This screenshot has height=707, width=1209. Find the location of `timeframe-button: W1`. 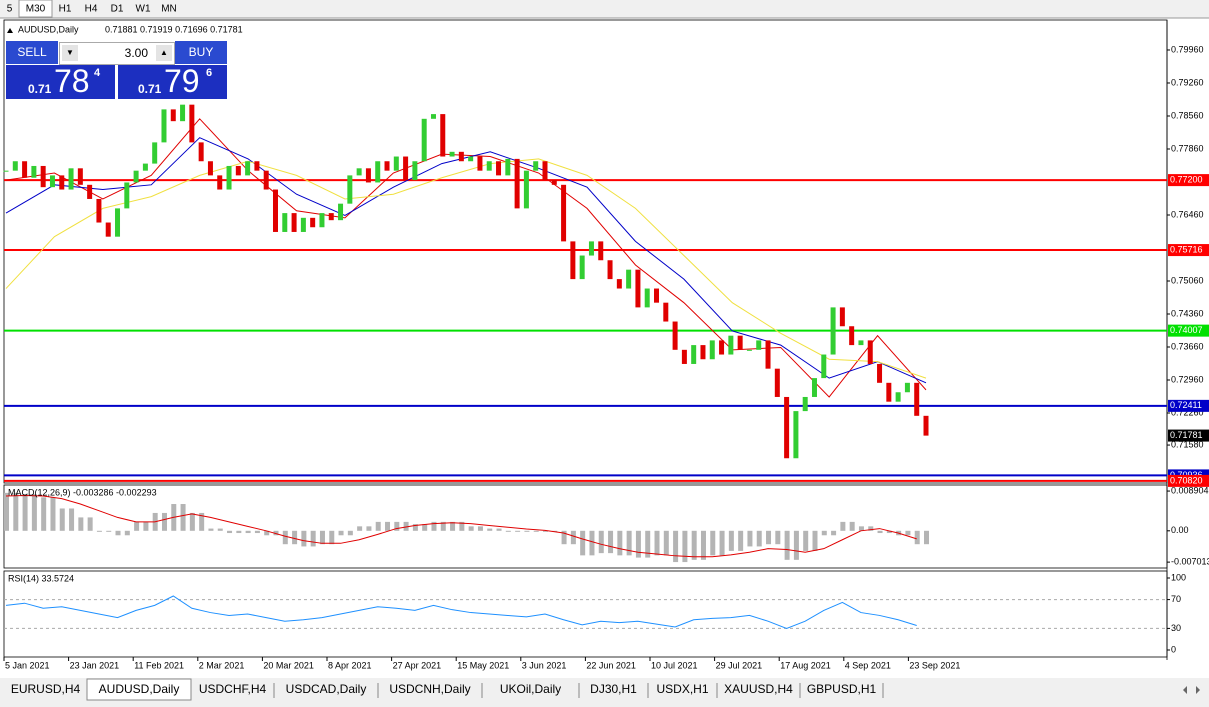

timeframe-button: W1 is located at coordinates (143, 9).